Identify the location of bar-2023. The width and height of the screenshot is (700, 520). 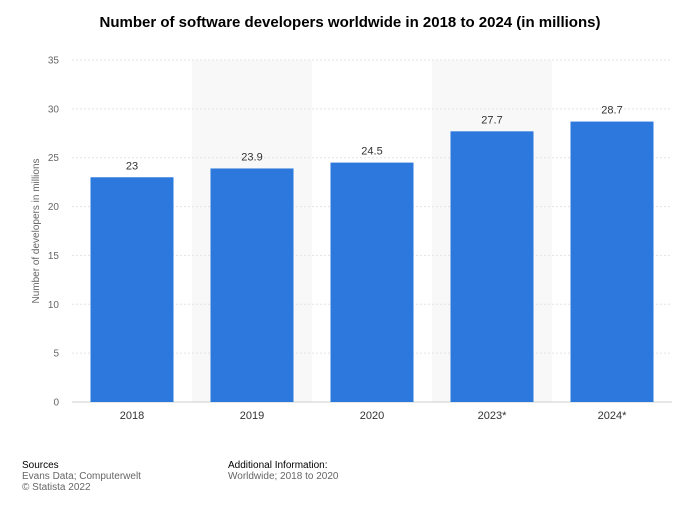
(492, 266).